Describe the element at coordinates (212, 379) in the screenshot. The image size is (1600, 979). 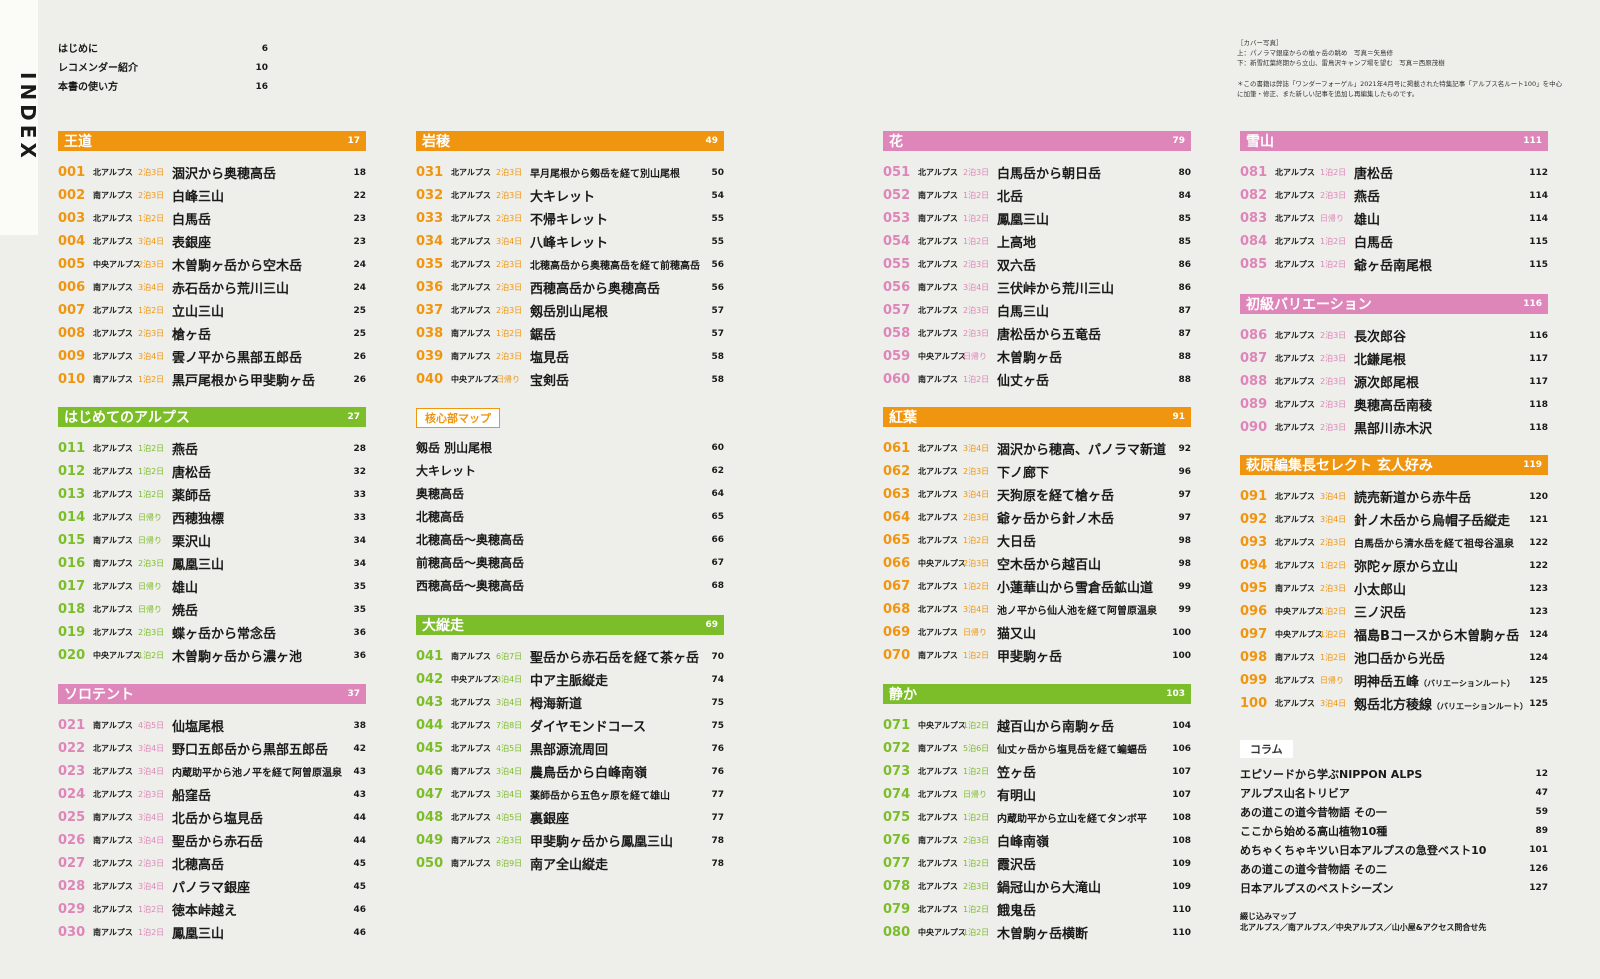
I see `route-row: 010 南アルプス 1泊2日 黒戸尾根から甲斐駒ヶ岳 26` at that location.